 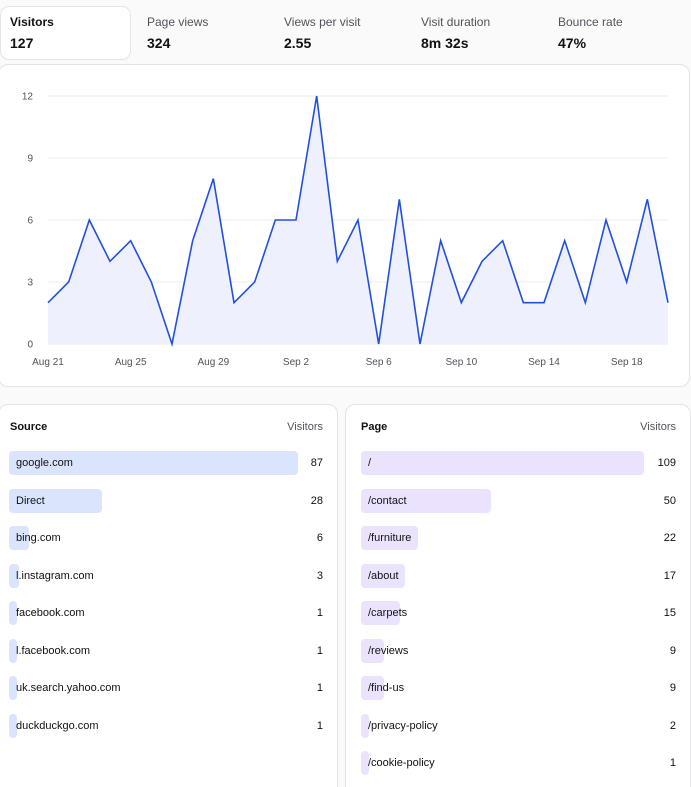 What do you see at coordinates (627, 362) in the screenshot?
I see `x-tick-label: Sep 18` at bounding box center [627, 362].